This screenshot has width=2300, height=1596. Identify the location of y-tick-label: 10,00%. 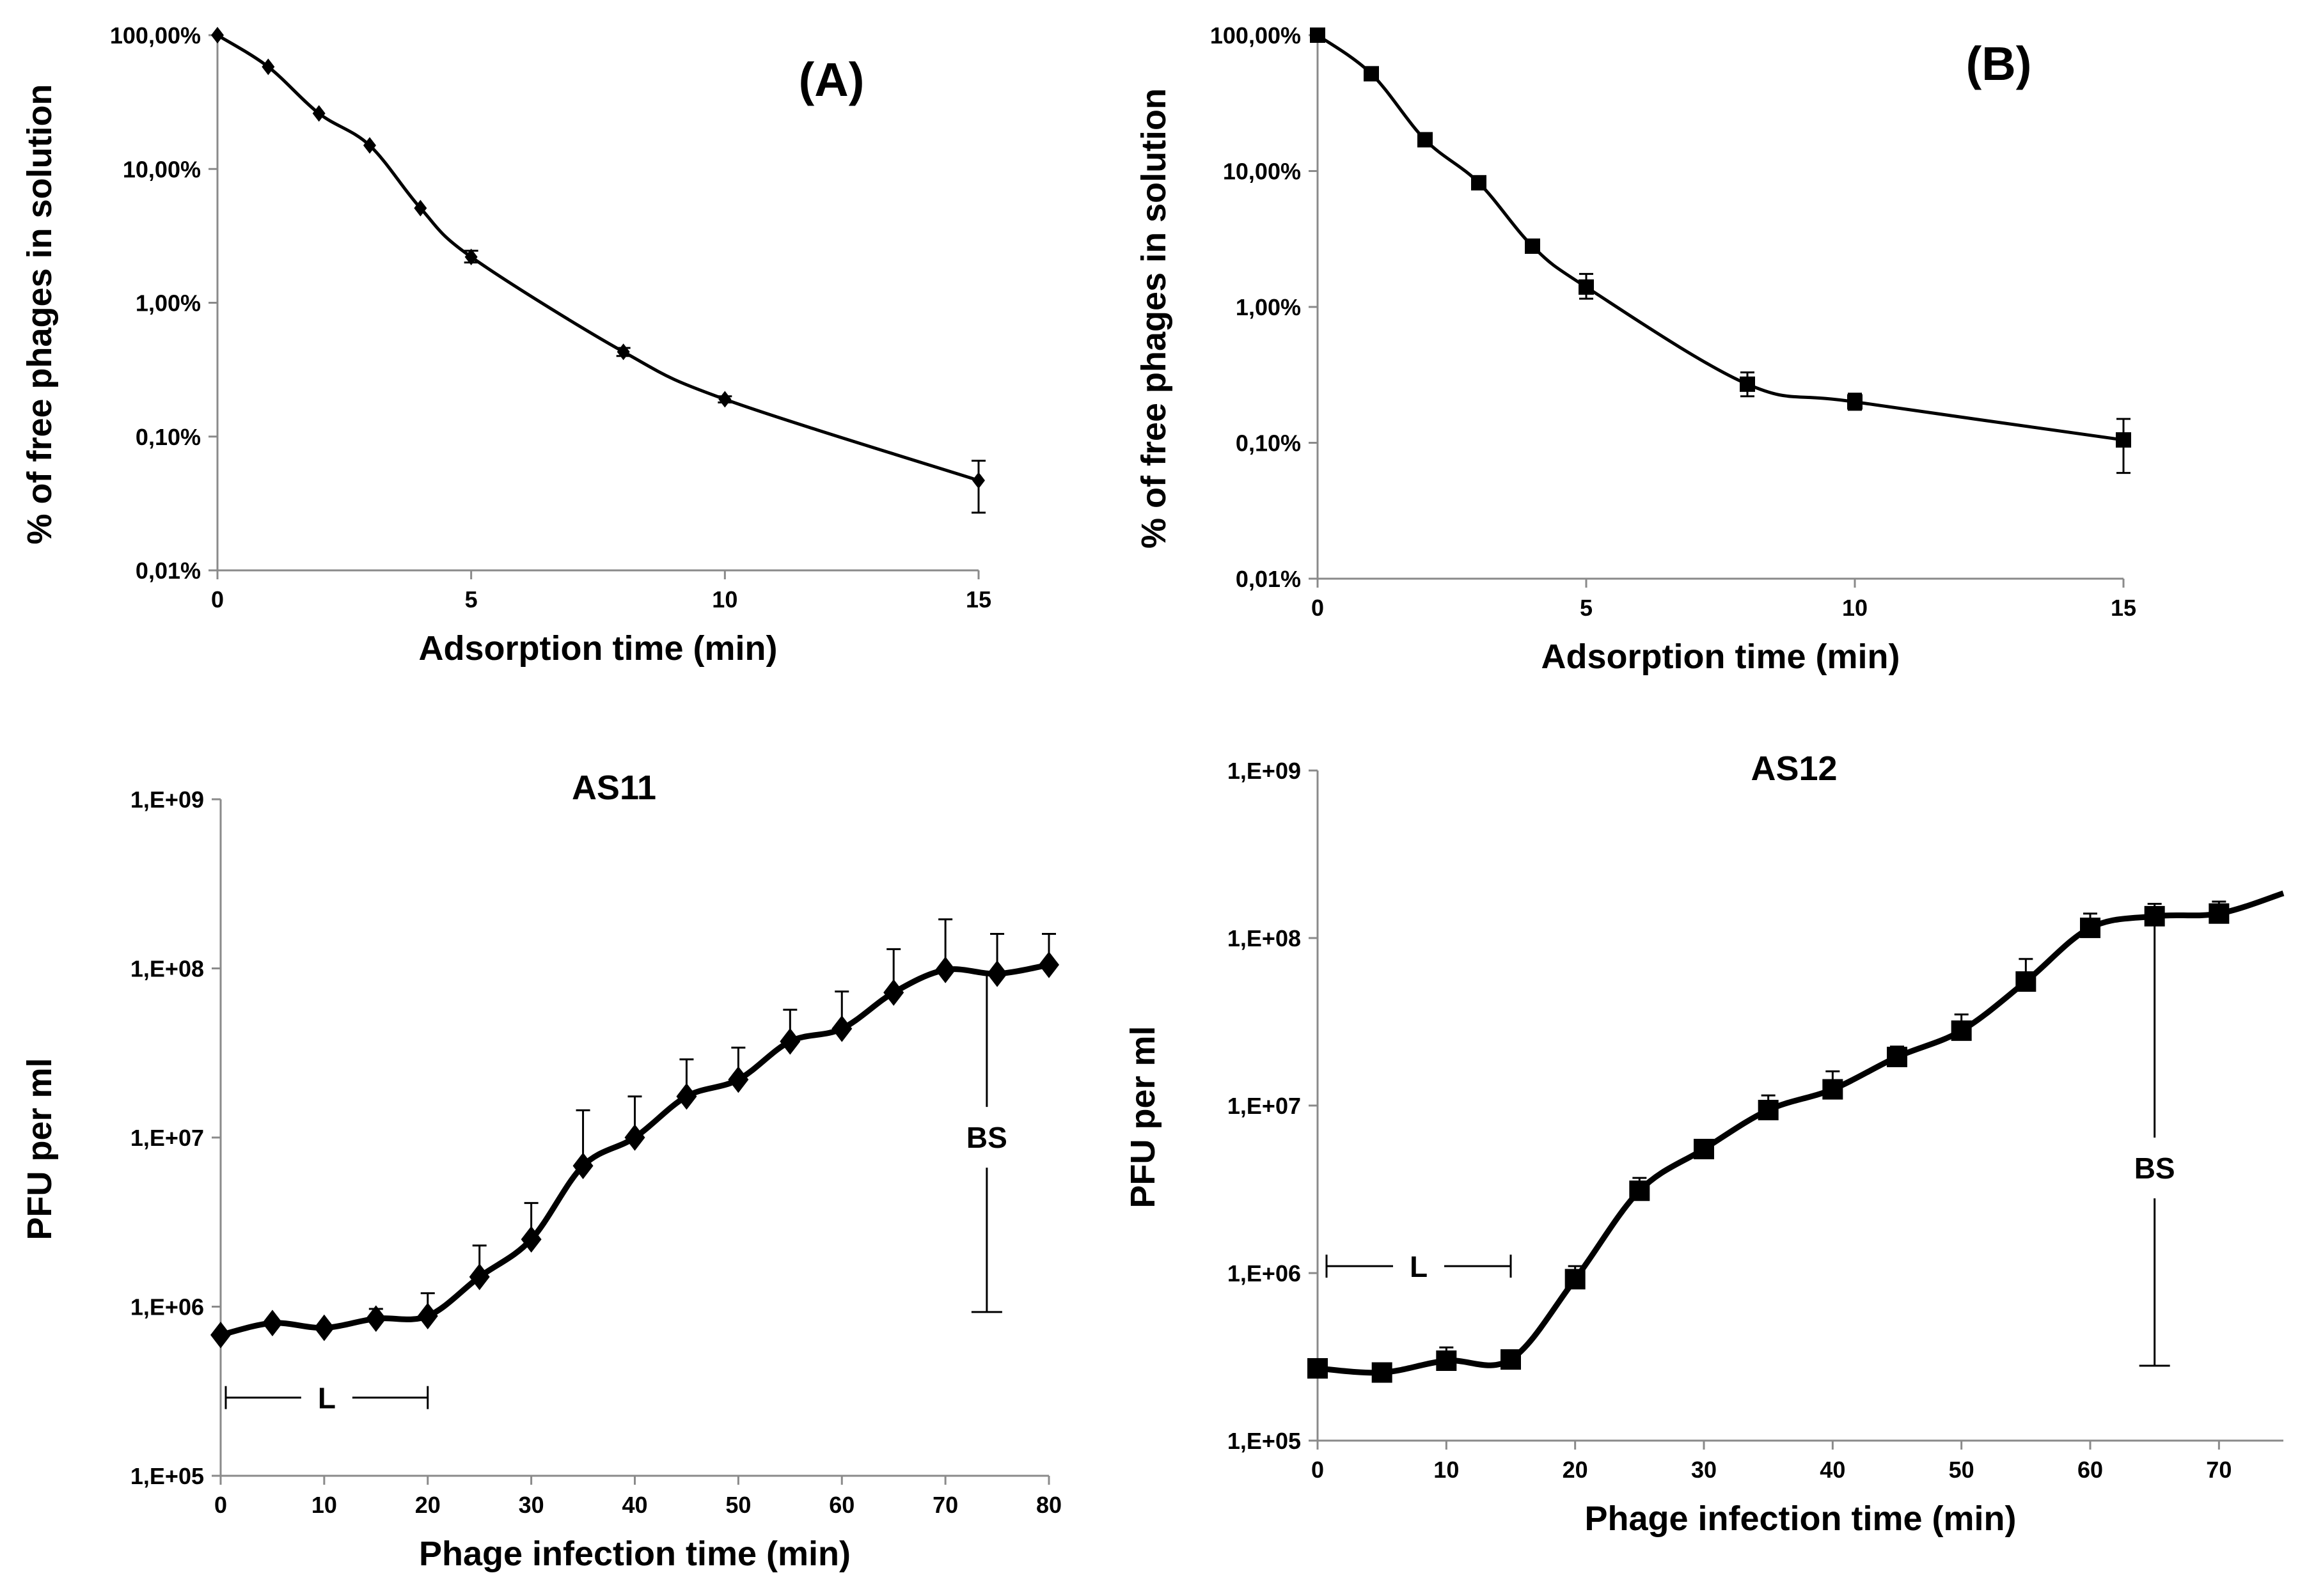
(1262, 172).